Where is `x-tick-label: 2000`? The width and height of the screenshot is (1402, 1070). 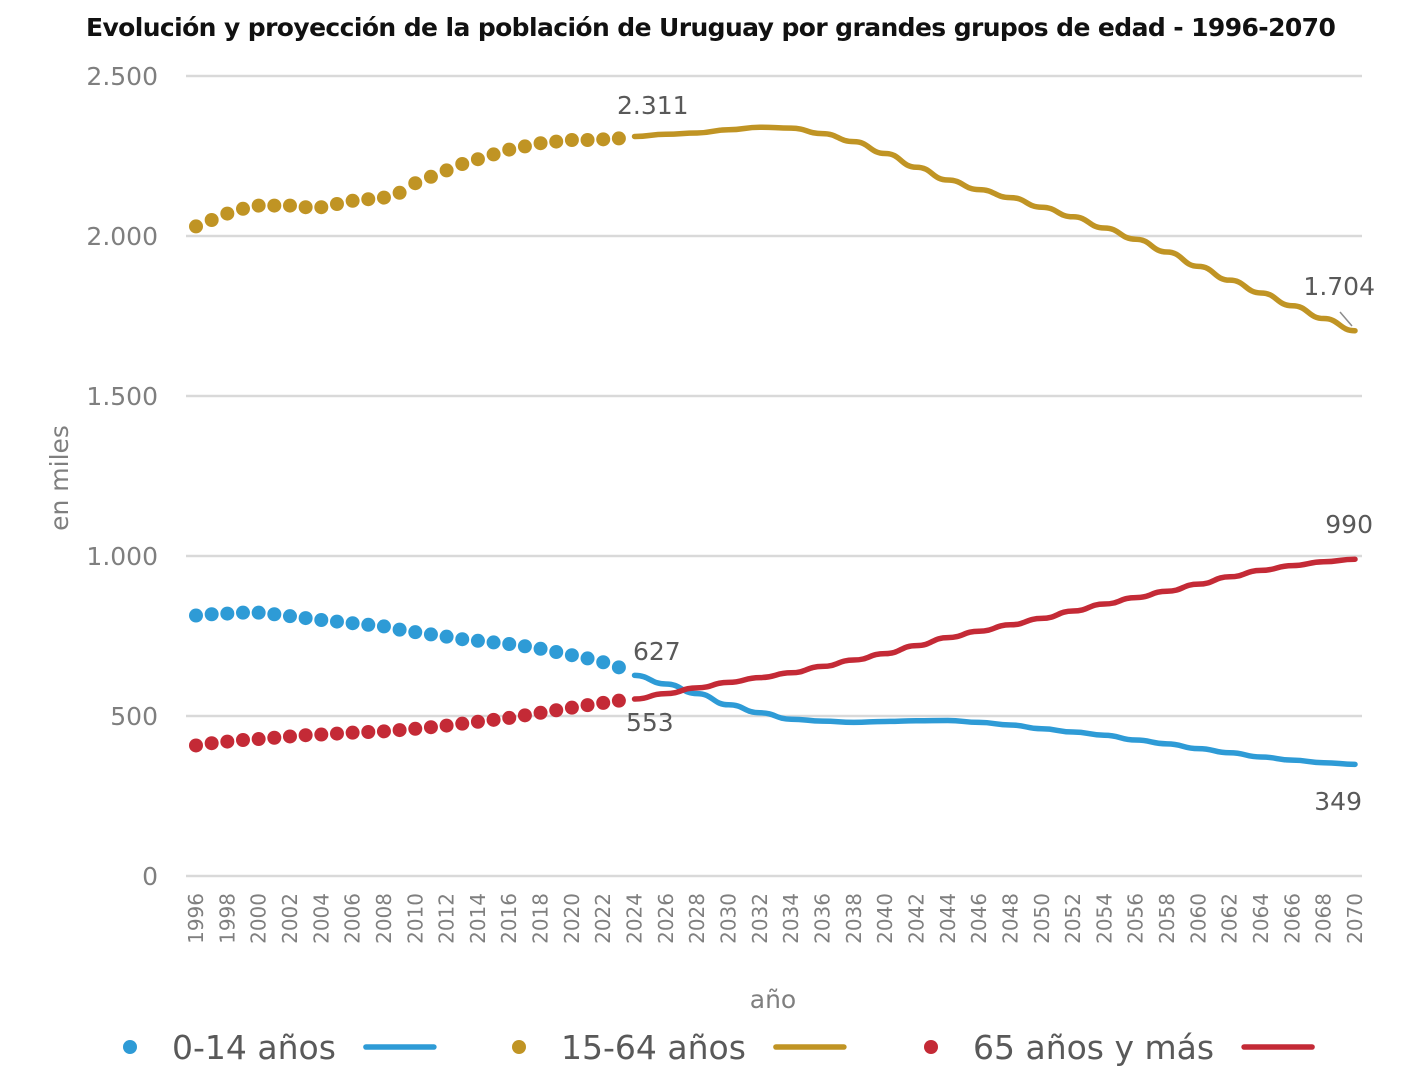 x-tick-label: 2000 is located at coordinates (259, 918).